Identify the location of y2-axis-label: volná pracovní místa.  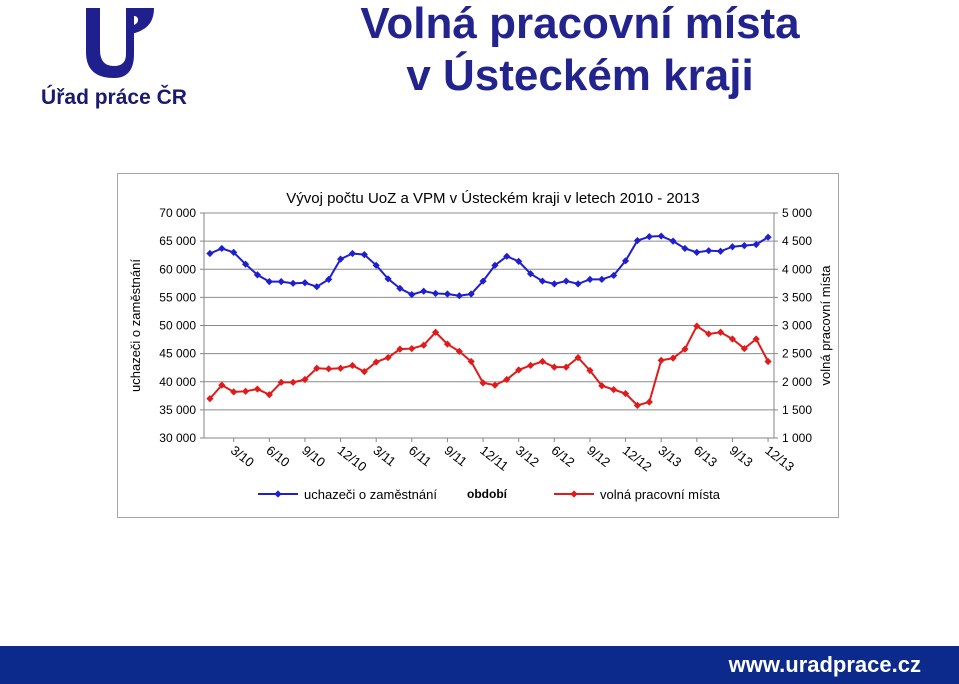
(825, 325).